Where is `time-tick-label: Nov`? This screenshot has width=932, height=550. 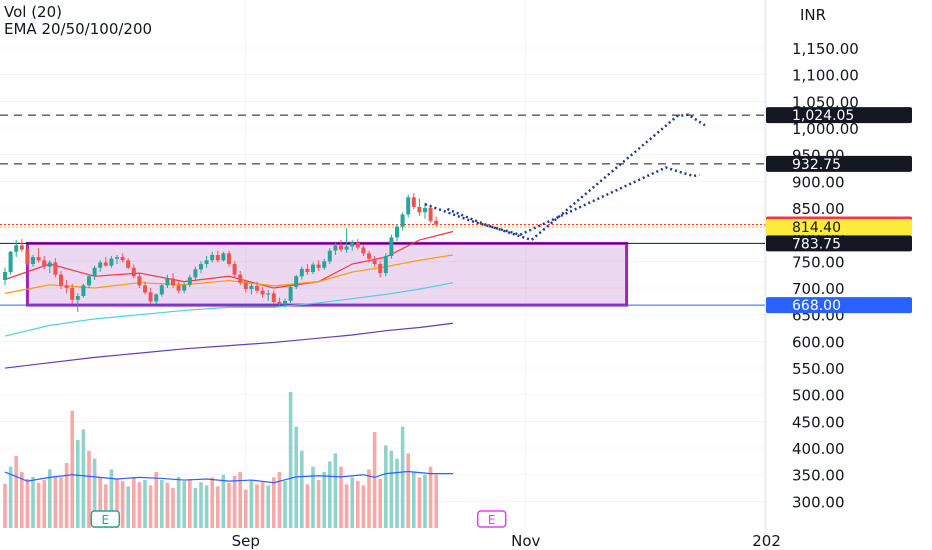 time-tick-label: Nov is located at coordinates (525, 541).